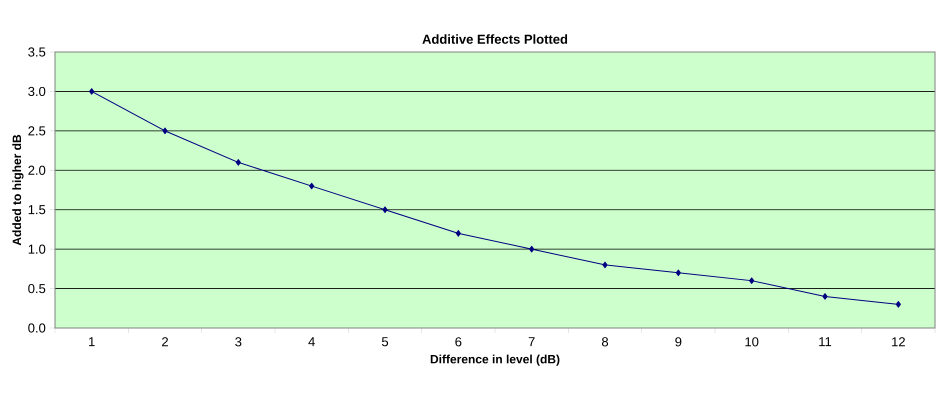  What do you see at coordinates (37, 52) in the screenshot?
I see `y-tick-label: 3.5` at bounding box center [37, 52].